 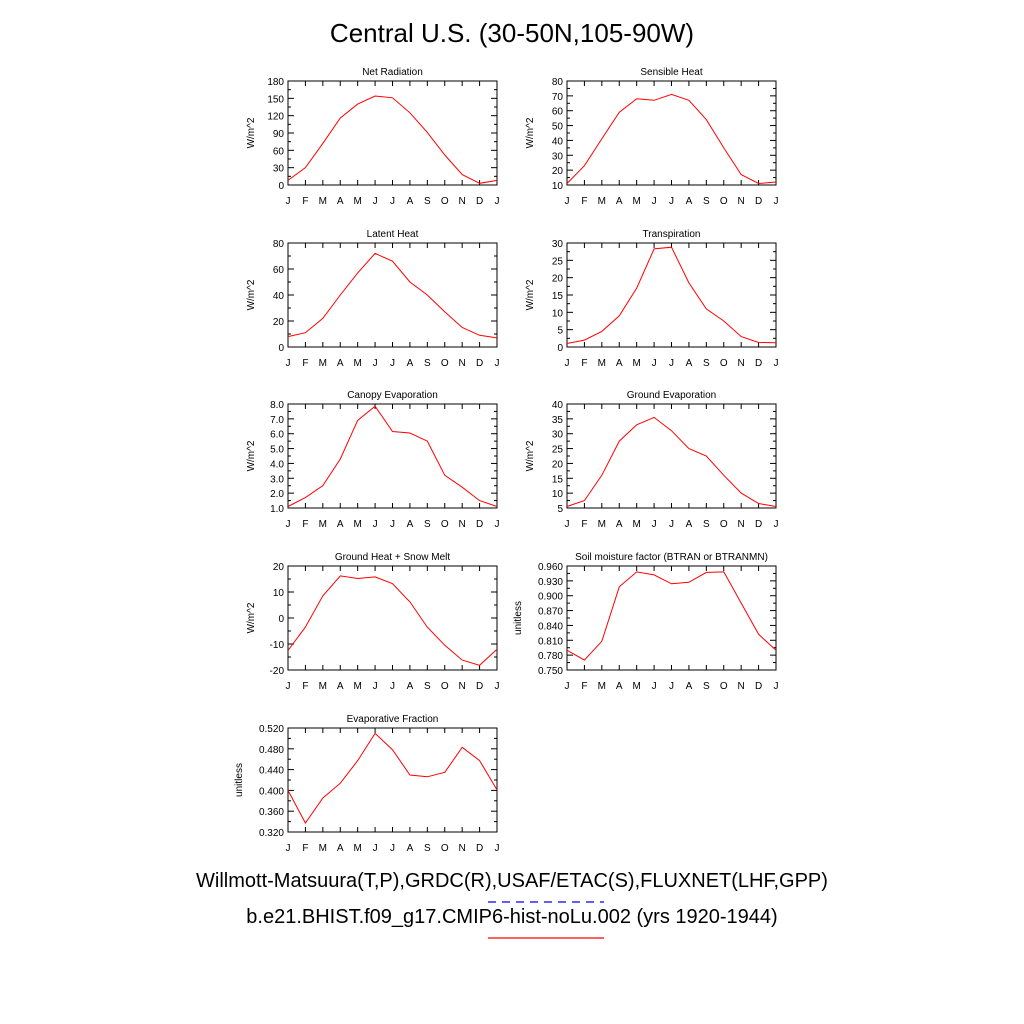 What do you see at coordinates (271, 750) in the screenshot?
I see `y-tick-label: 0.480` at bounding box center [271, 750].